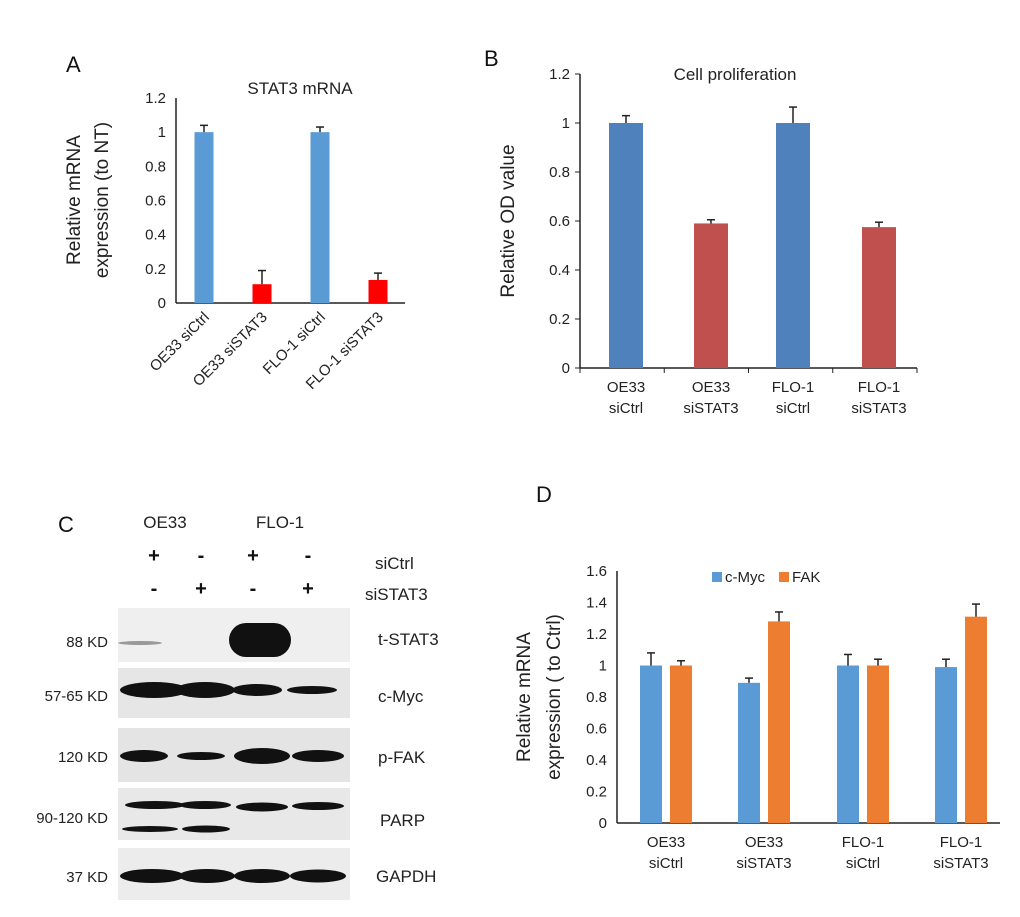 Image resolution: width=1020 pixels, height=917 pixels. What do you see at coordinates (66, 524) in the screenshot?
I see `panel-label-c: C` at bounding box center [66, 524].